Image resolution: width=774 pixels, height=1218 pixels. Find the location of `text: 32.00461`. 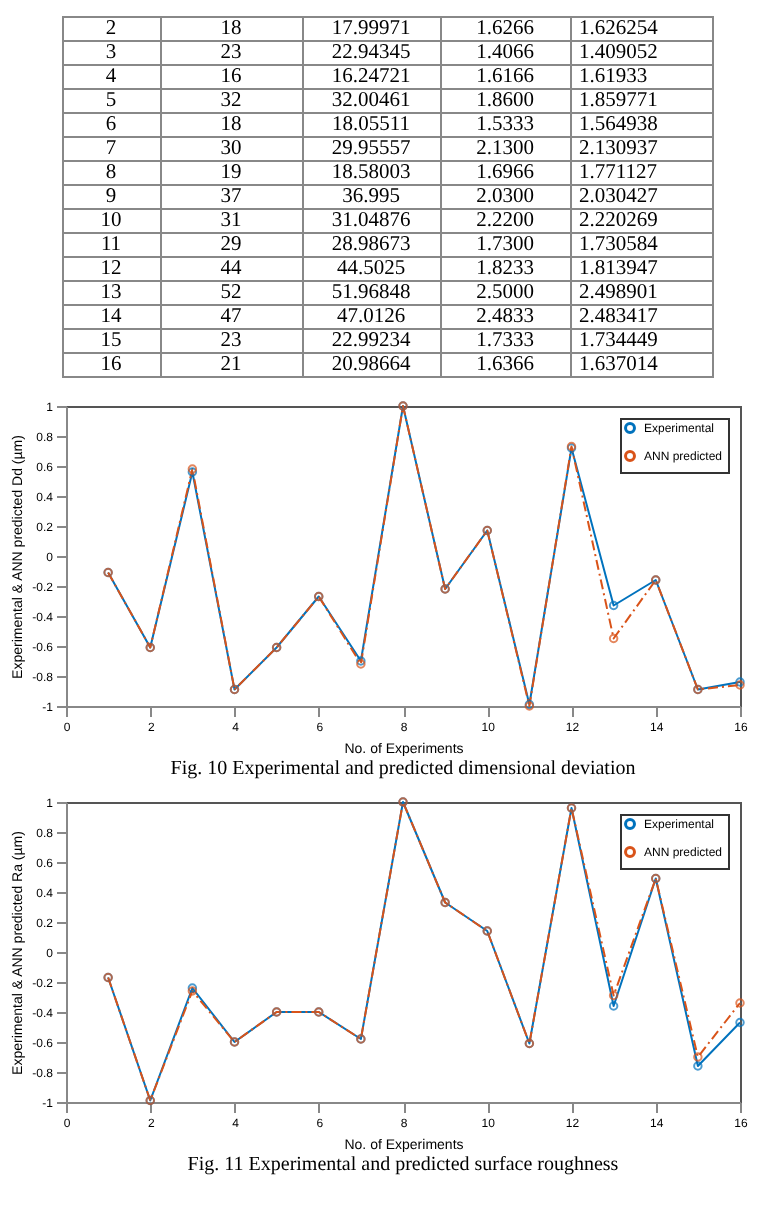

text: 32.00461 is located at coordinates (371, 101).